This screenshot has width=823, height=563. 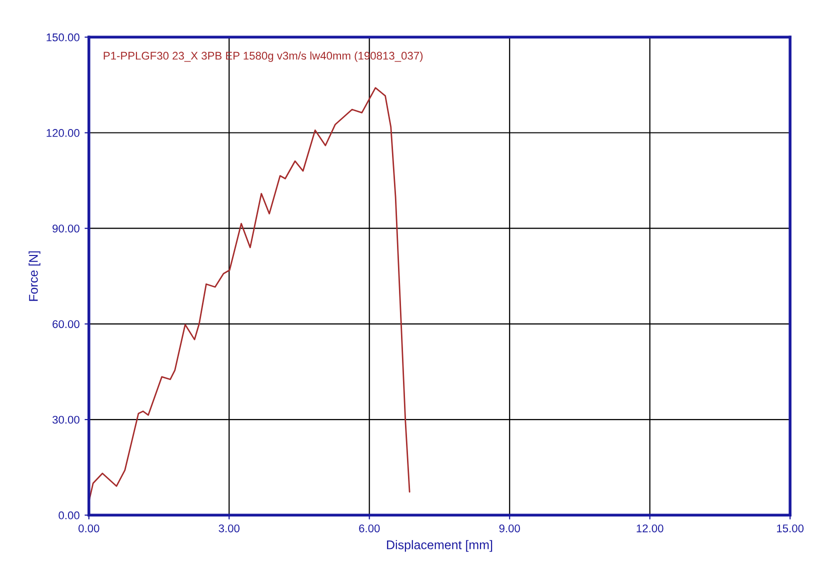 What do you see at coordinates (89, 528) in the screenshot?
I see `x-tick-label: 0.00` at bounding box center [89, 528].